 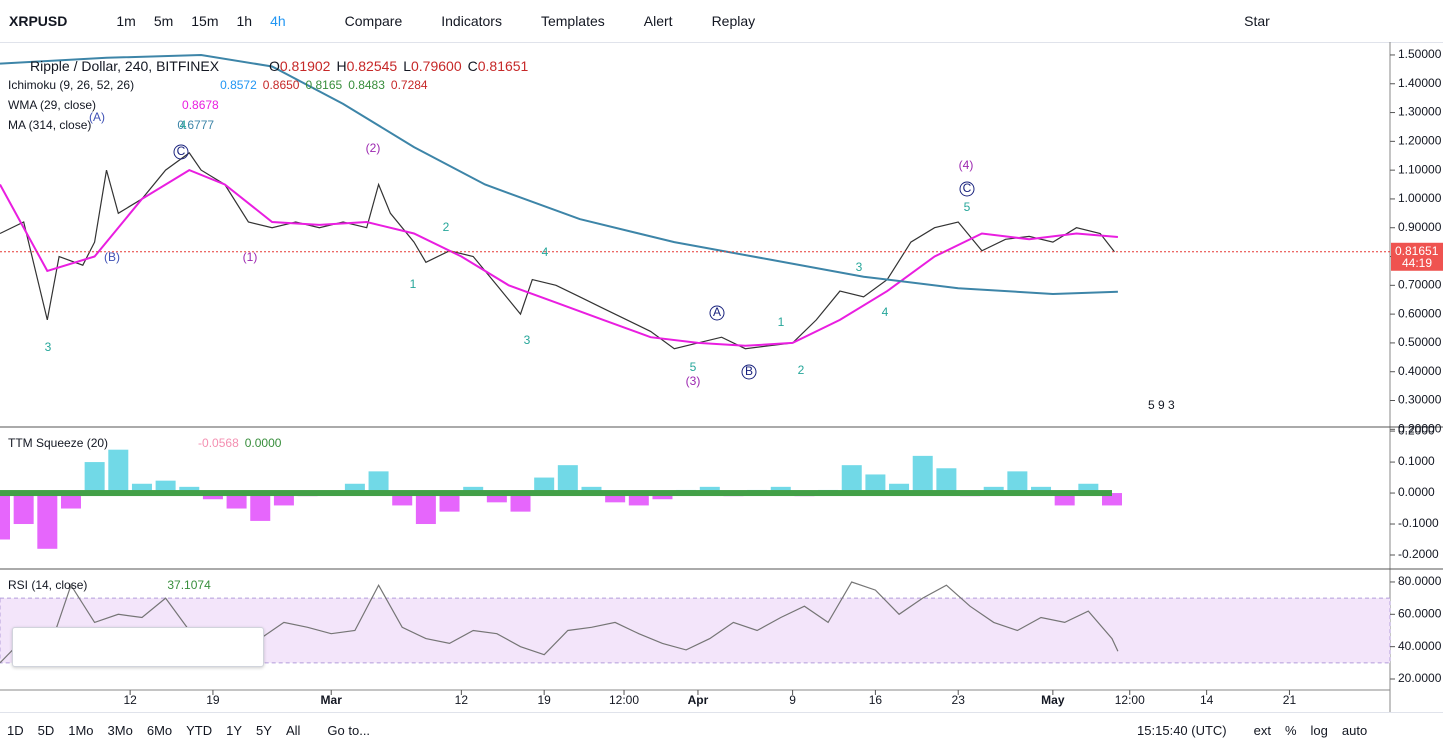 What do you see at coordinates (305, 66) in the screenshot?
I see `ohlc-value: 0.81902` at bounding box center [305, 66].